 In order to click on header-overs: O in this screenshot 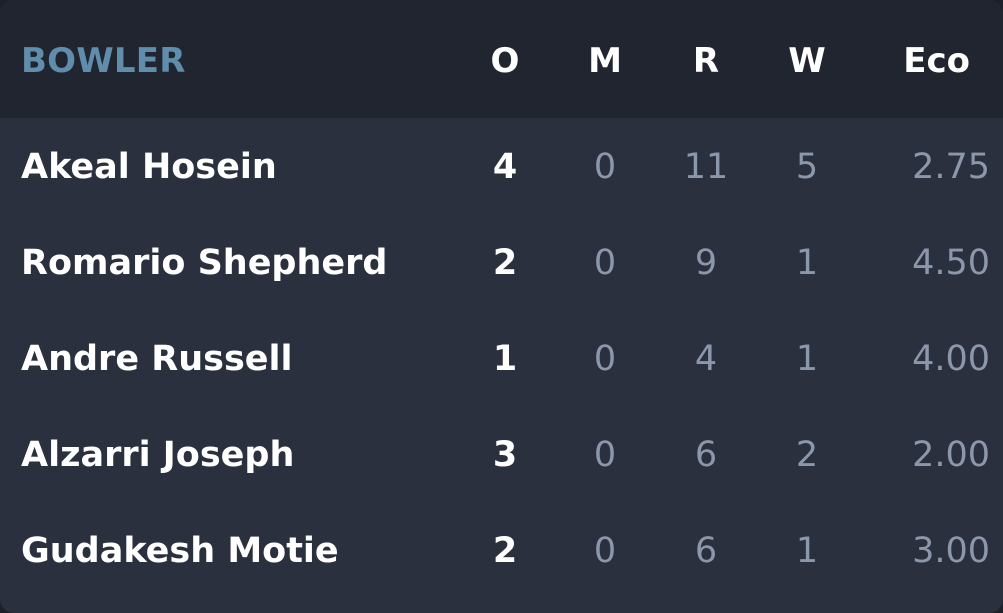, I will do `click(505, 61)`.